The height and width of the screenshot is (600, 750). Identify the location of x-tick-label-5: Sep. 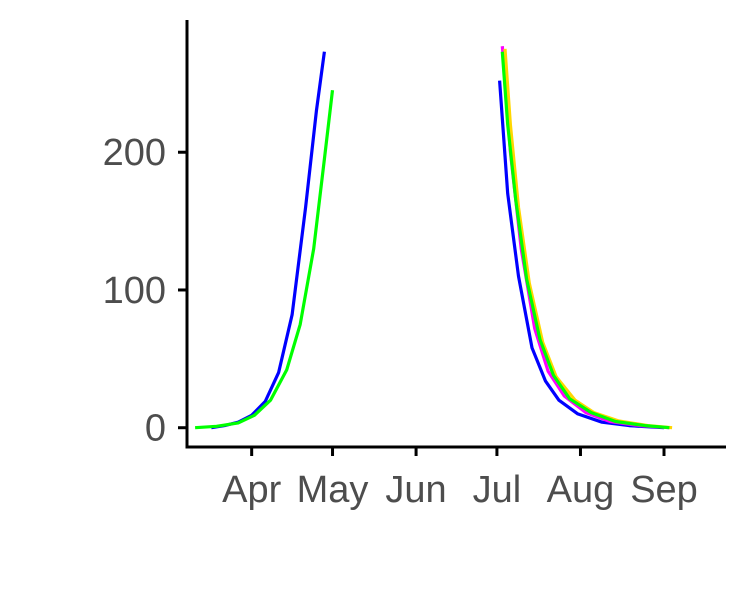
(664, 490).